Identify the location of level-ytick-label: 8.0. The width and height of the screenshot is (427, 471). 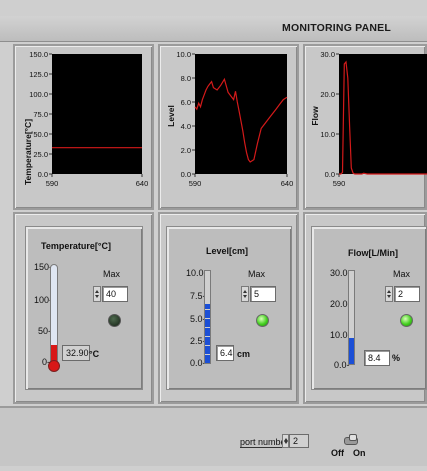
(186, 78).